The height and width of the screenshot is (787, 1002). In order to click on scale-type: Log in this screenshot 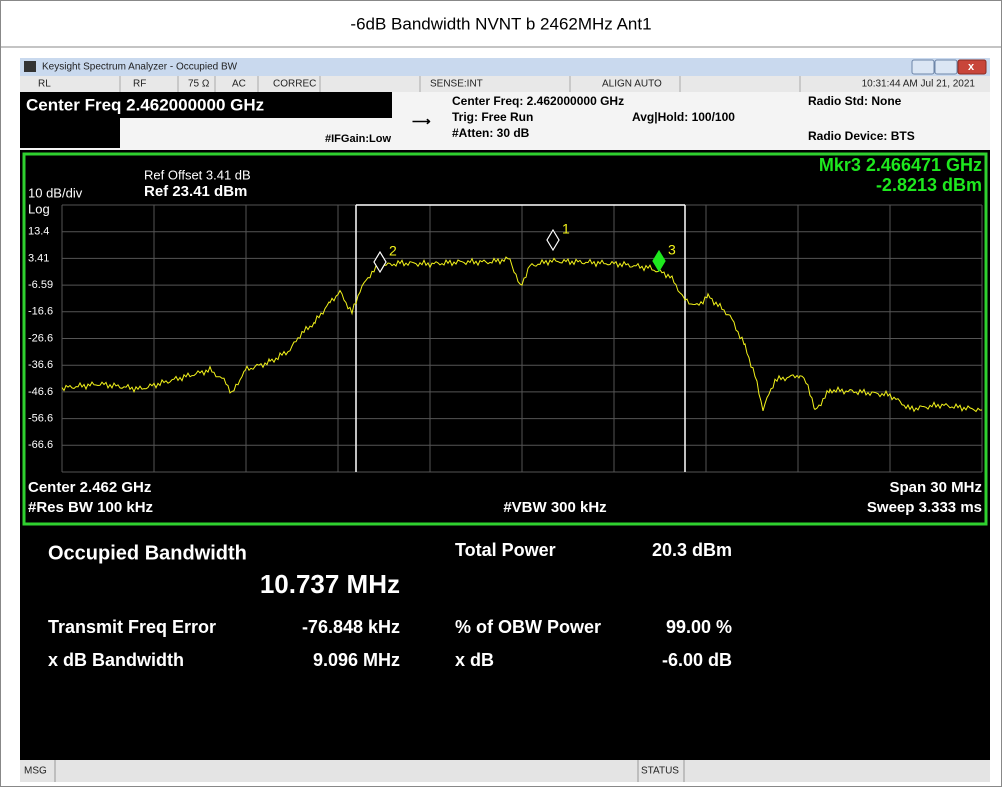, I will do `click(39, 208)`.